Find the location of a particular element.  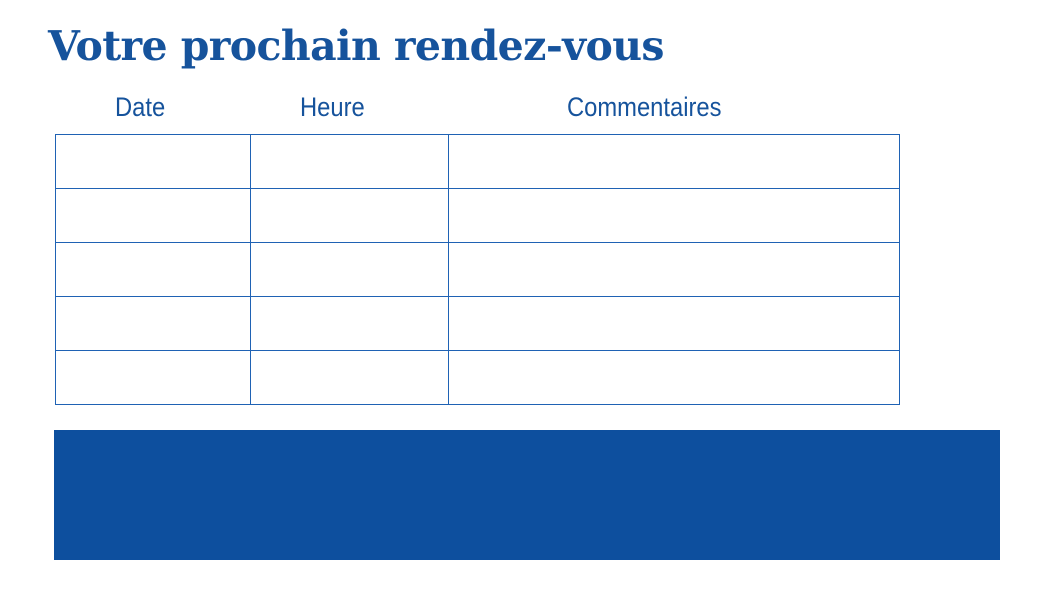

column-header-date: Date is located at coordinates (140, 107).